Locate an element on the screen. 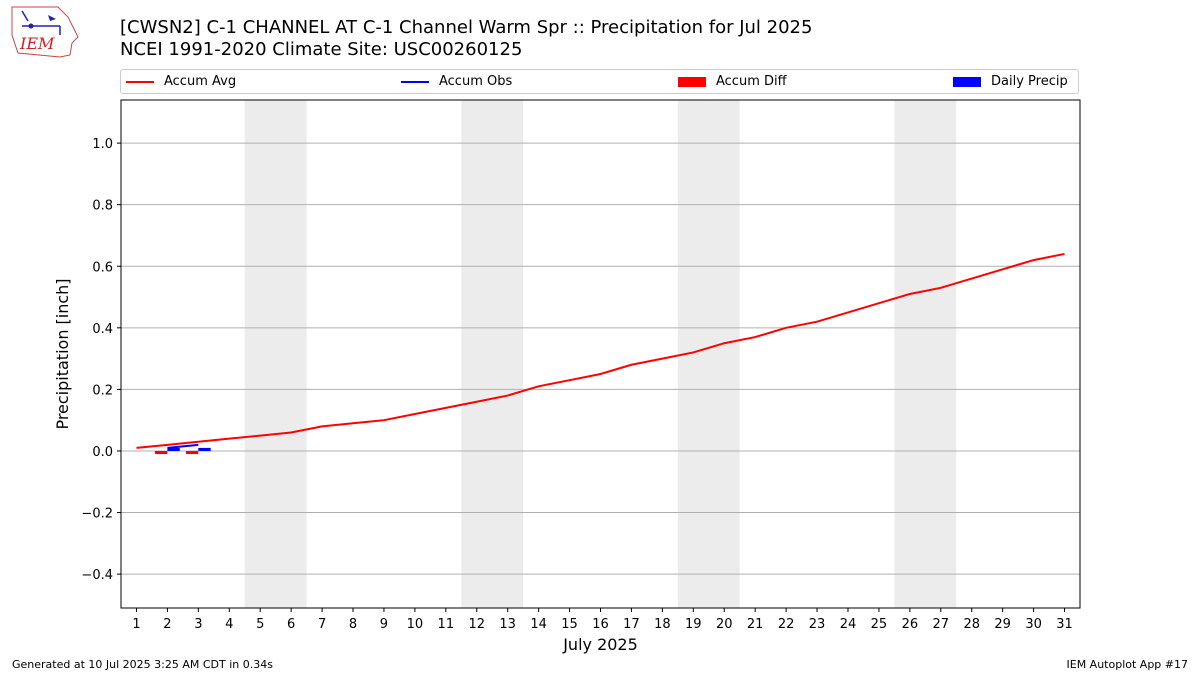 This screenshot has height=675, width=1200. x-tick-label: 20 is located at coordinates (724, 624).